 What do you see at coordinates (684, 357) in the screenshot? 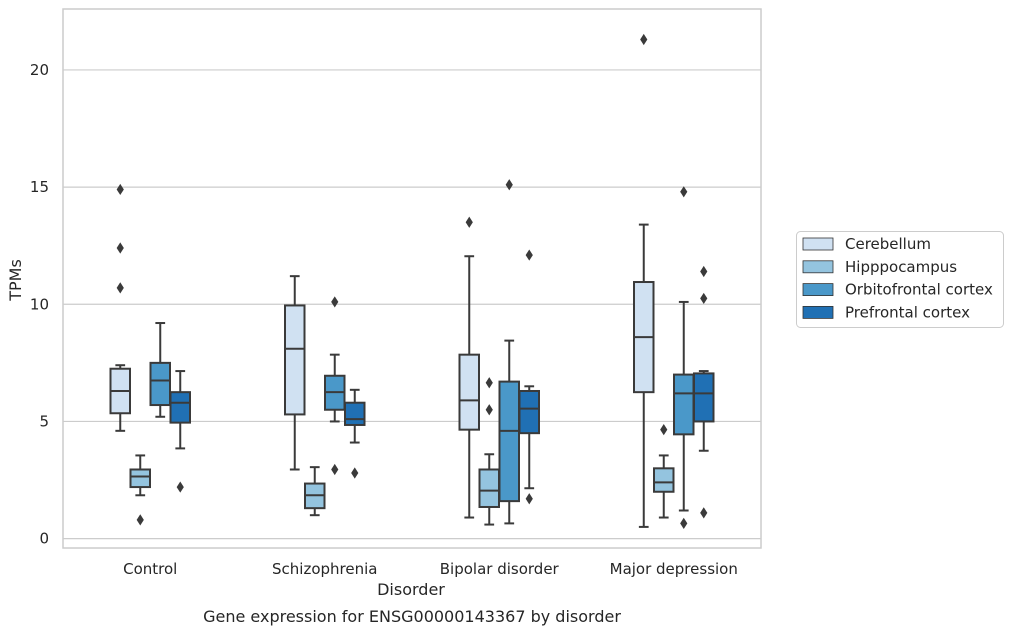
I see `box-orbitofrontal-cortex-major-depression` at bounding box center [684, 357].